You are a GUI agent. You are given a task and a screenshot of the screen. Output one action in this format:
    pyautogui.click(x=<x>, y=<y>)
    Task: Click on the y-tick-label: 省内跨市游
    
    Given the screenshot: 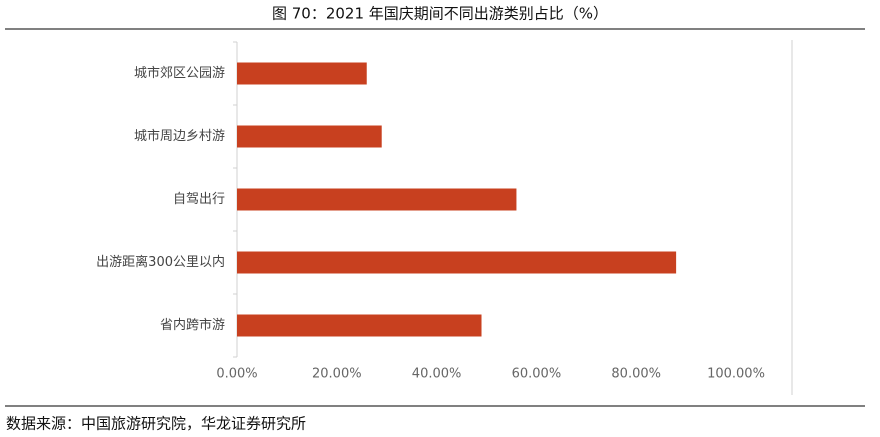 What is the action you would take?
    pyautogui.click(x=192, y=325)
    